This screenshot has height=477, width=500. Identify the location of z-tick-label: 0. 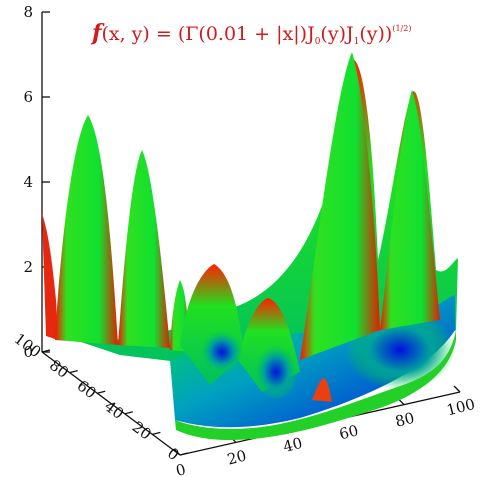
(28, 352).